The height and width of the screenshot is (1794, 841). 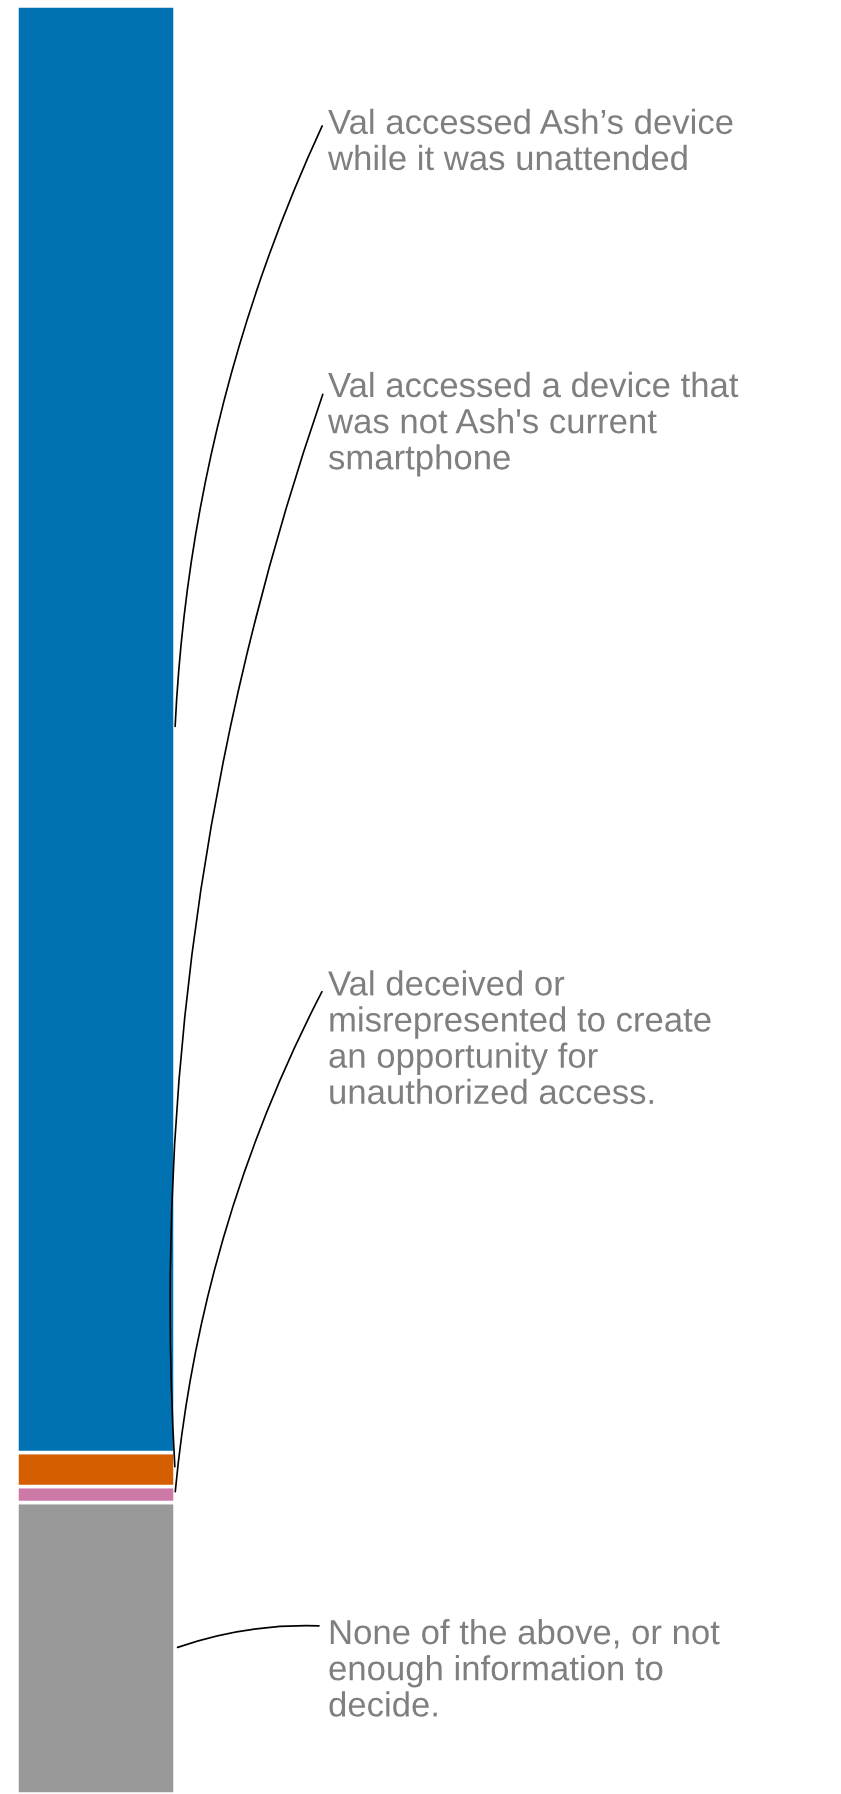 What do you see at coordinates (524, 1667) in the screenshot?
I see `text: None of the above, or not enough information to decide.` at bounding box center [524, 1667].